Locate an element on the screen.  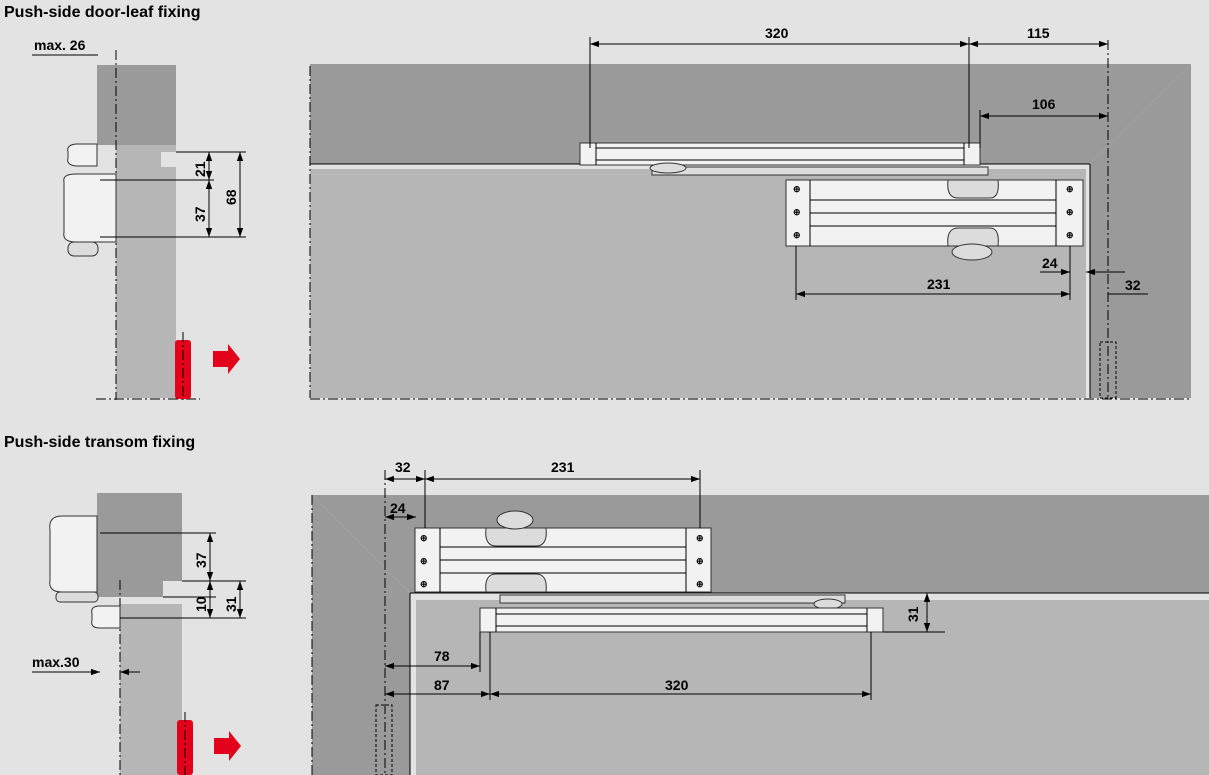
dim-87: 87 is located at coordinates (442, 685).